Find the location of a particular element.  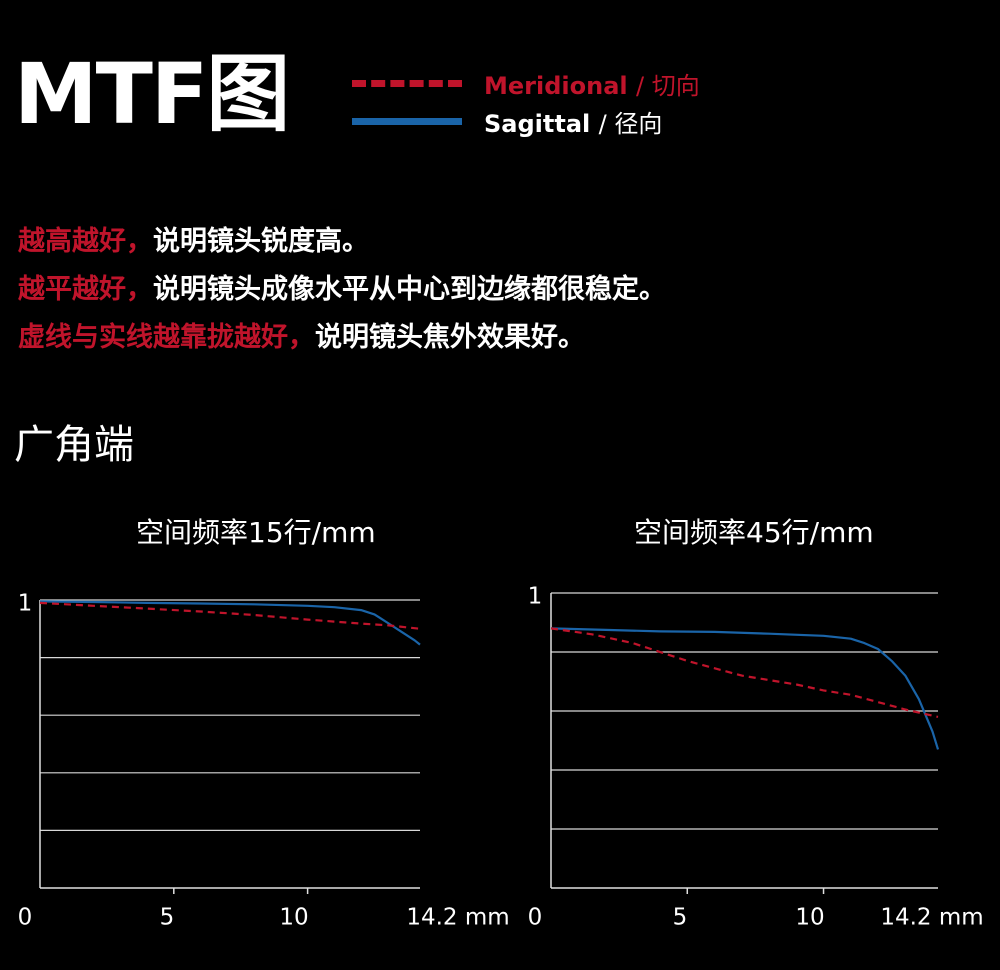

legend-item-meridional: Meridional / 切向 is located at coordinates (526, 83).